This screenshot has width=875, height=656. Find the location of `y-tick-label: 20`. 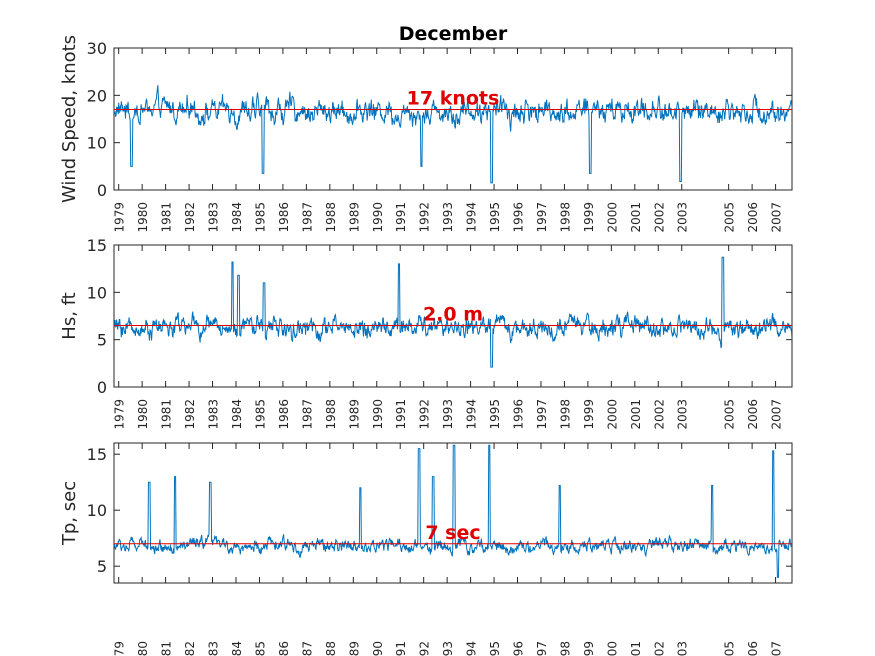

y-tick-label: 20 is located at coordinates (97, 95).